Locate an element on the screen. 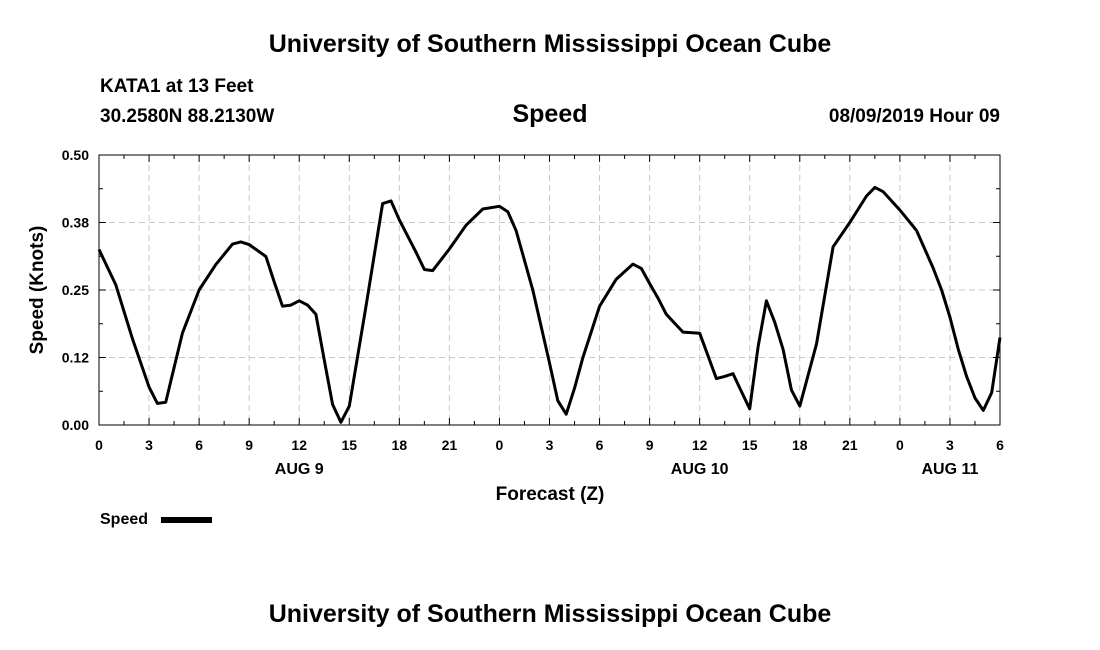 The image size is (1100, 650). y-tick-label: 0.00 is located at coordinates (75, 425).